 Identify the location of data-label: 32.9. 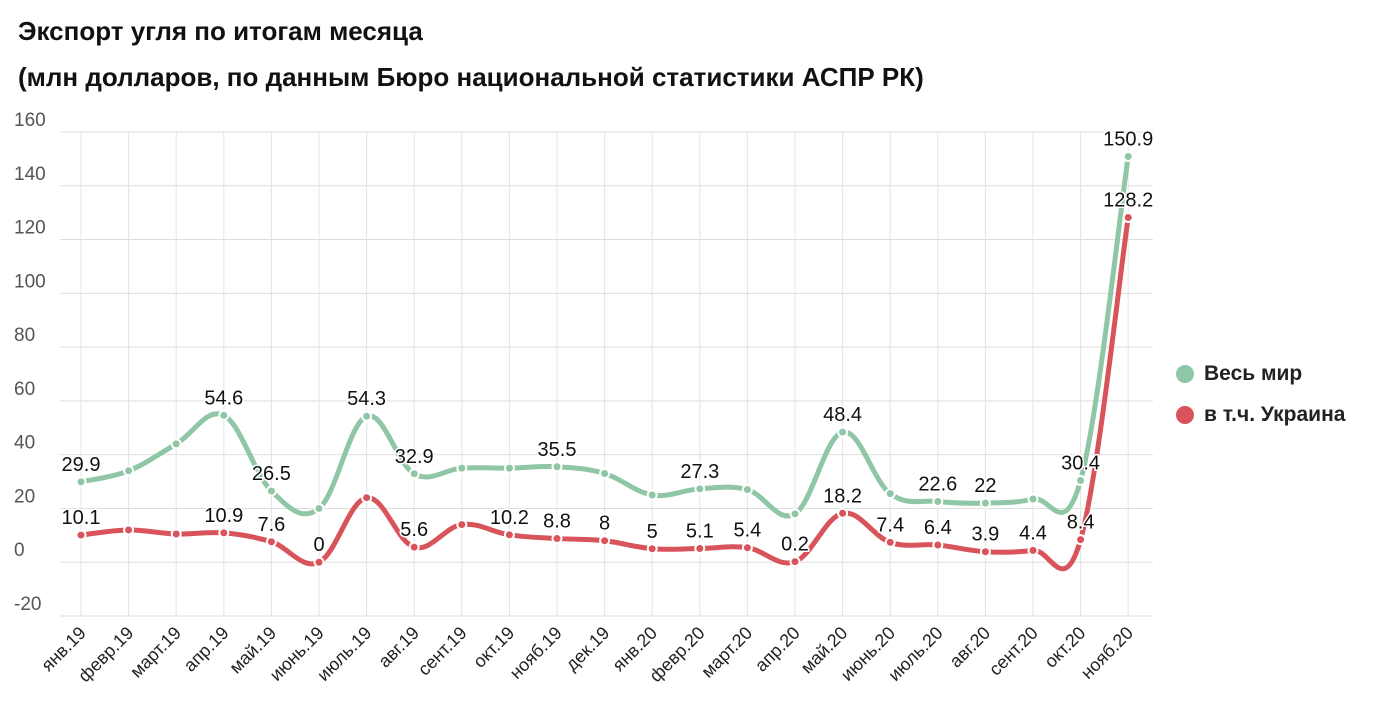
(414, 457).